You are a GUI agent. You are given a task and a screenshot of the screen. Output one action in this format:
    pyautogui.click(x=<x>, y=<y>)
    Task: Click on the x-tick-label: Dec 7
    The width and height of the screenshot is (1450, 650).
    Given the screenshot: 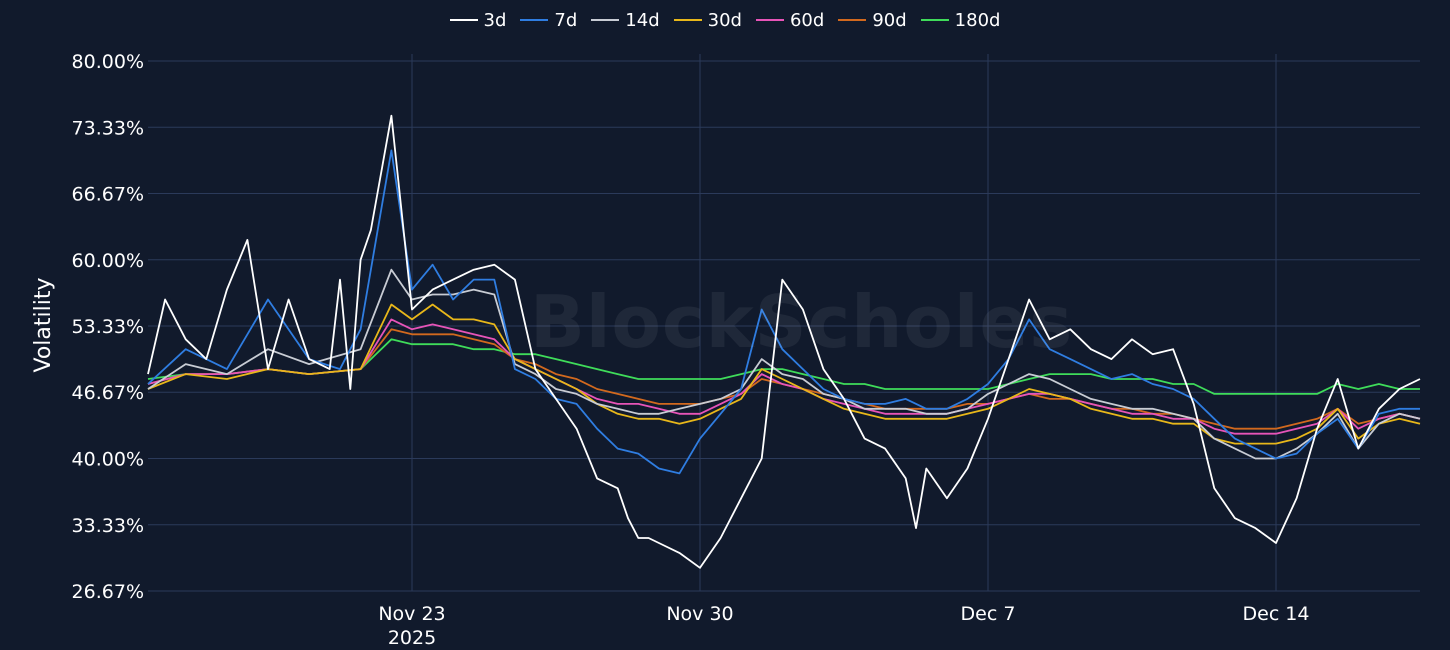 What is the action you would take?
    pyautogui.click(x=988, y=614)
    